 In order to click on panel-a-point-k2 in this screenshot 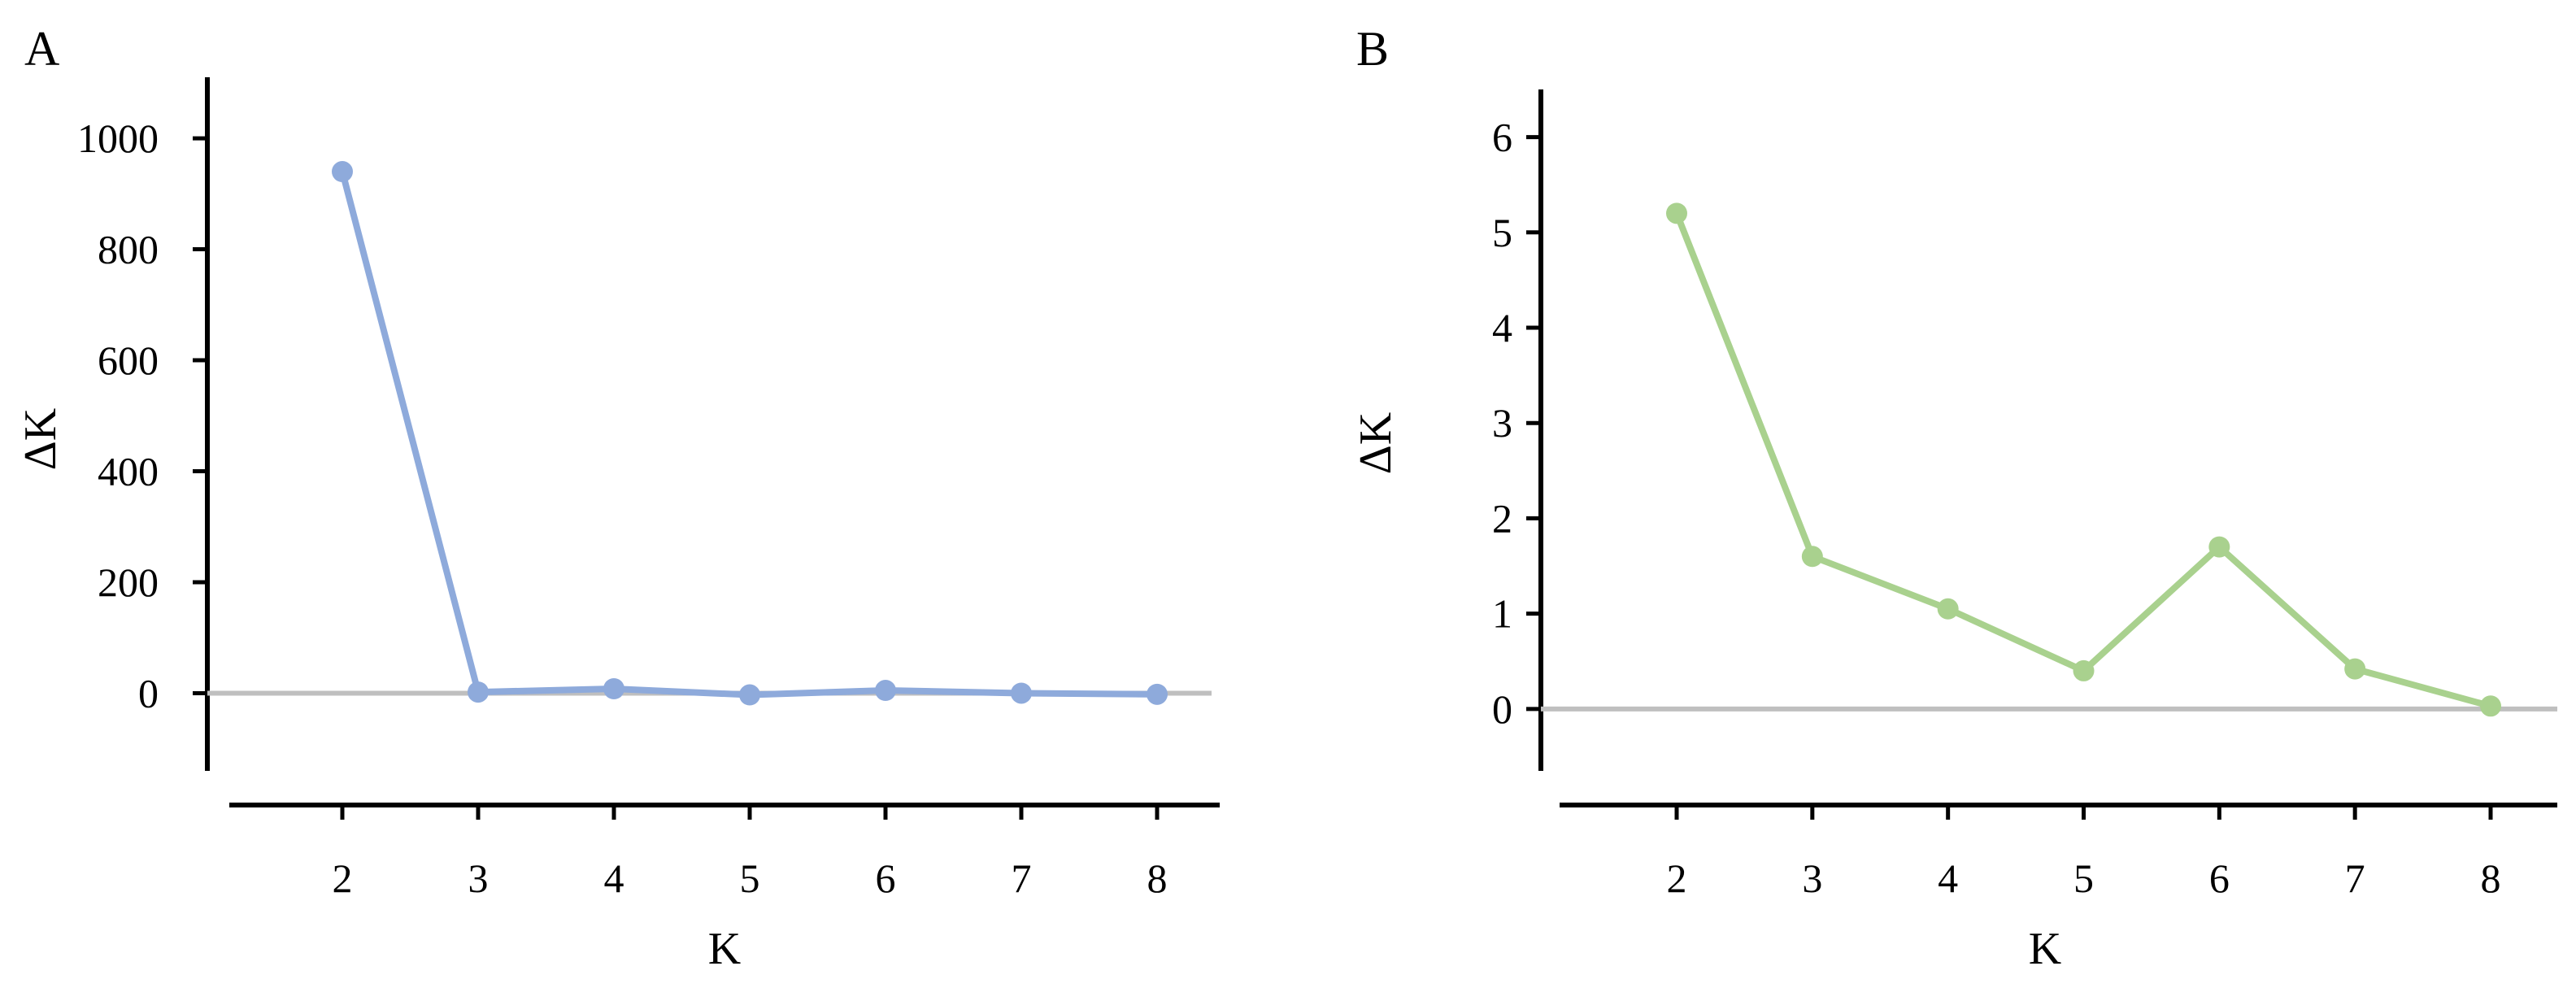, I will do `click(343, 172)`.